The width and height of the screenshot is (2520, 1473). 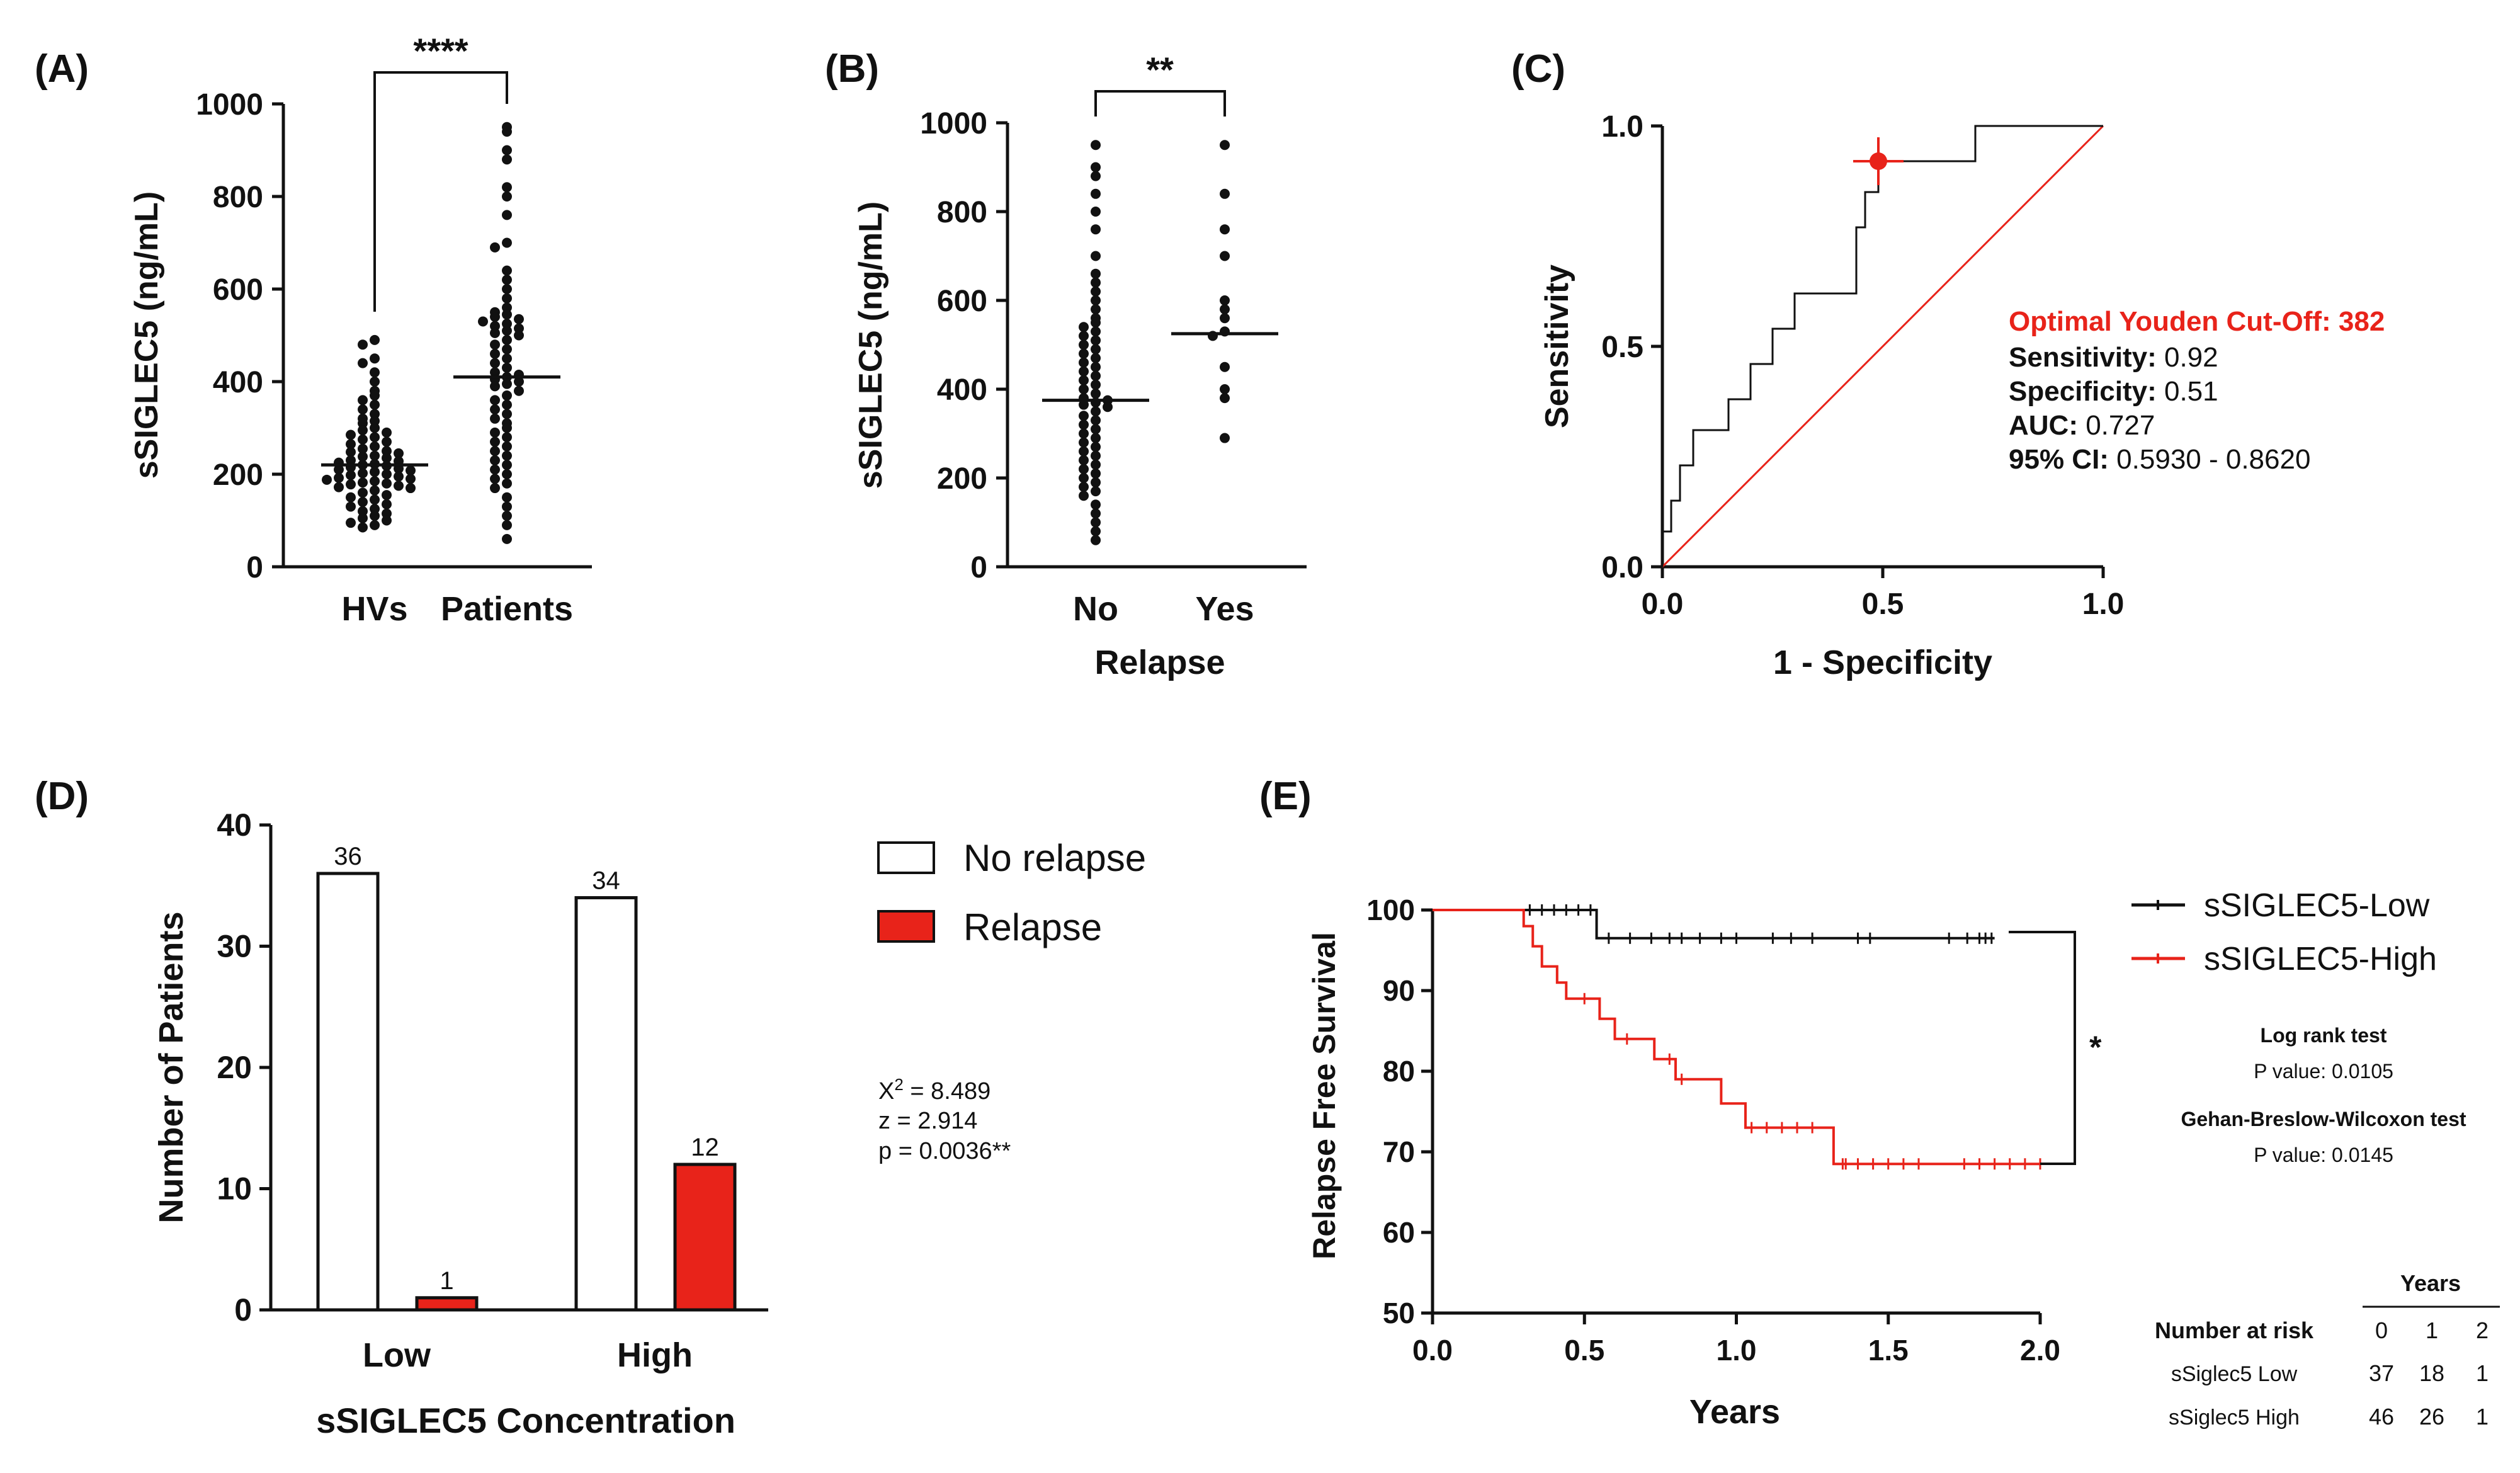 I want to click on legend-label-low: sSIGLEC5-Low, so click(x=2317, y=905).